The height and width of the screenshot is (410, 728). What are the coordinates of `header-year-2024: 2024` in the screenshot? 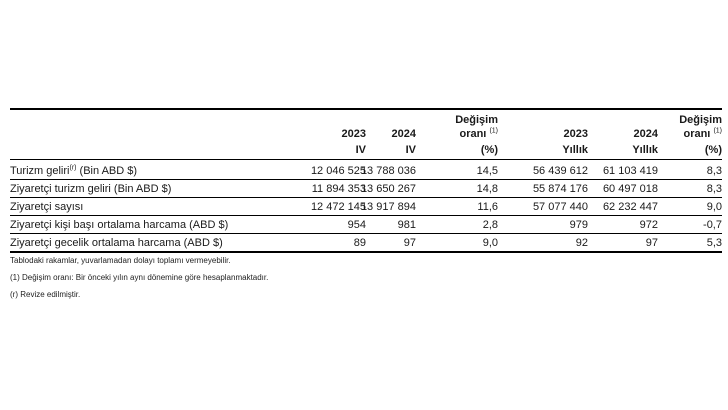 It's located at (403, 134).